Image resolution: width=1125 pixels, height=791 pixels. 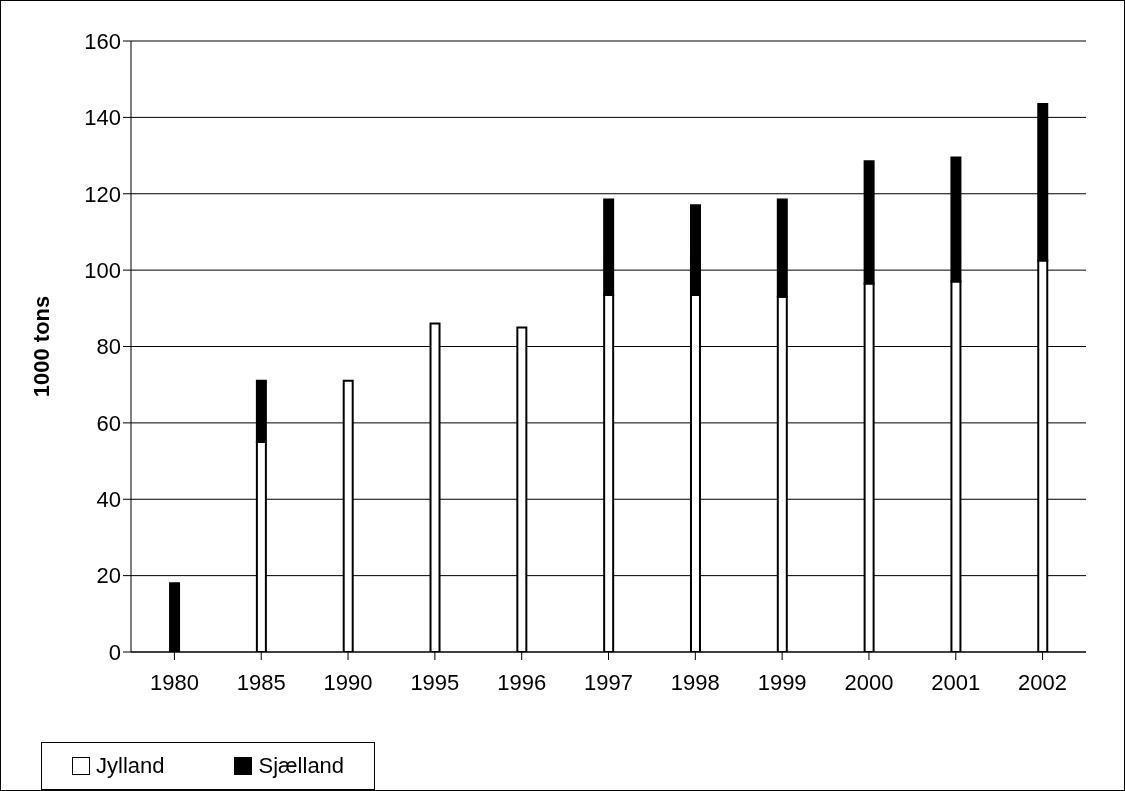 I want to click on y-tick-label: 140, so click(x=102, y=118).